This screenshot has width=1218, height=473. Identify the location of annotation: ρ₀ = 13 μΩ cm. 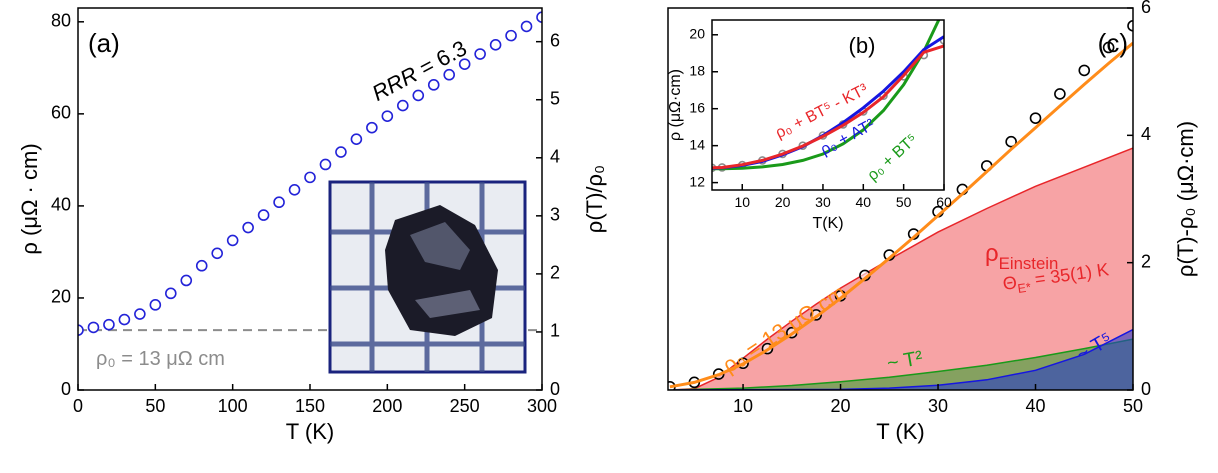
(160, 359).